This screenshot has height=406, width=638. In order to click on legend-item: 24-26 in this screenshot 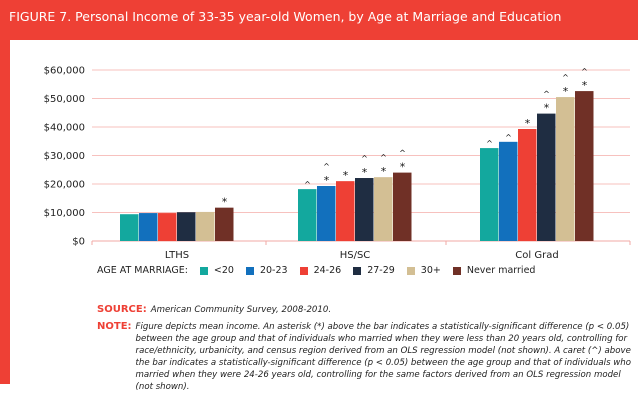, I will do `click(320, 270)`.